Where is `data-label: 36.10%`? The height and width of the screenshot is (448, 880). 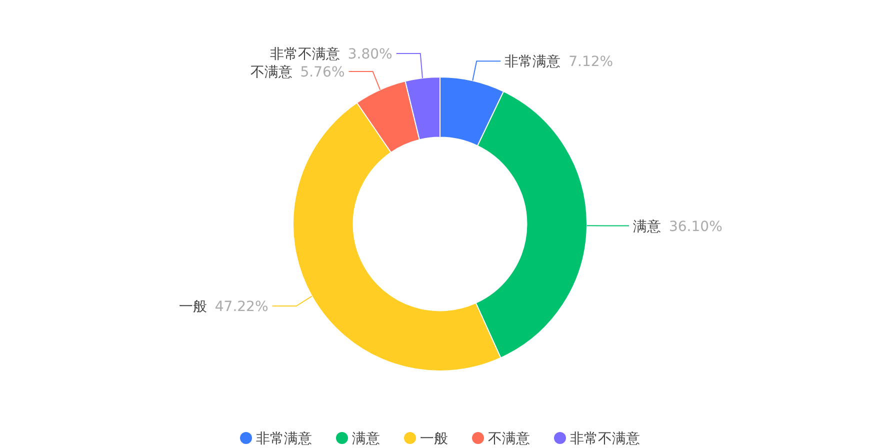
data-label: 36.10% is located at coordinates (695, 226).